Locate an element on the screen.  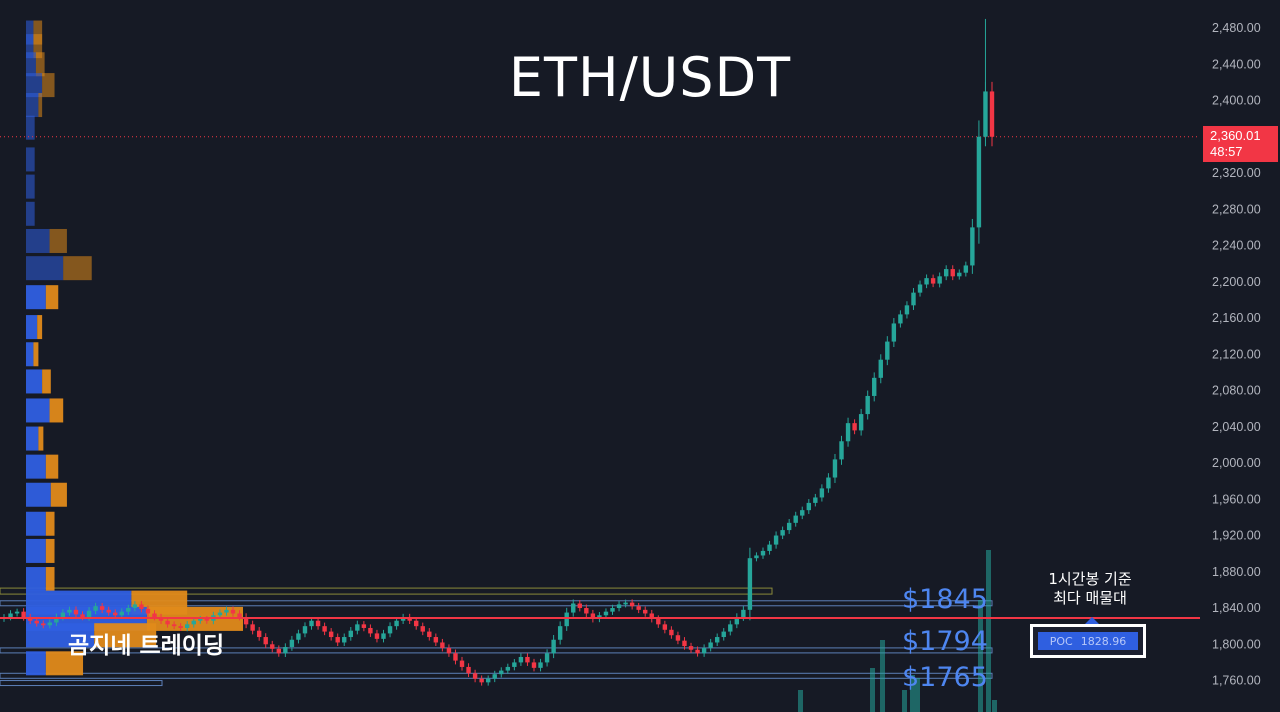
y-axis-tick-label: 1,920.00 is located at coordinates (1236, 536).